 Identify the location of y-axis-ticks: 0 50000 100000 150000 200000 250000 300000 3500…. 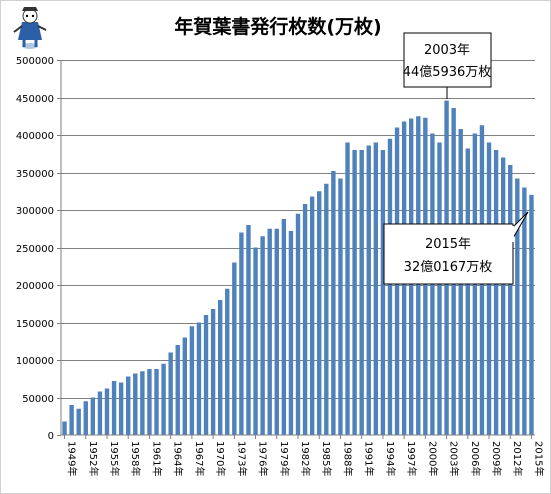
(38, 249).